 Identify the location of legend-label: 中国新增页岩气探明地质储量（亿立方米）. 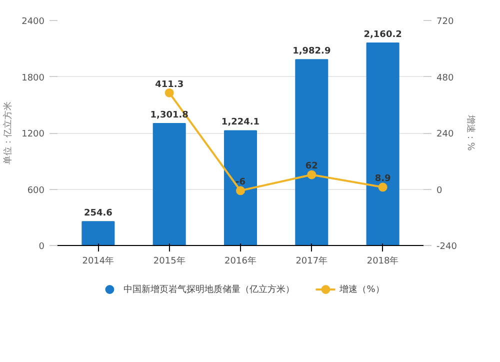
(209, 290).